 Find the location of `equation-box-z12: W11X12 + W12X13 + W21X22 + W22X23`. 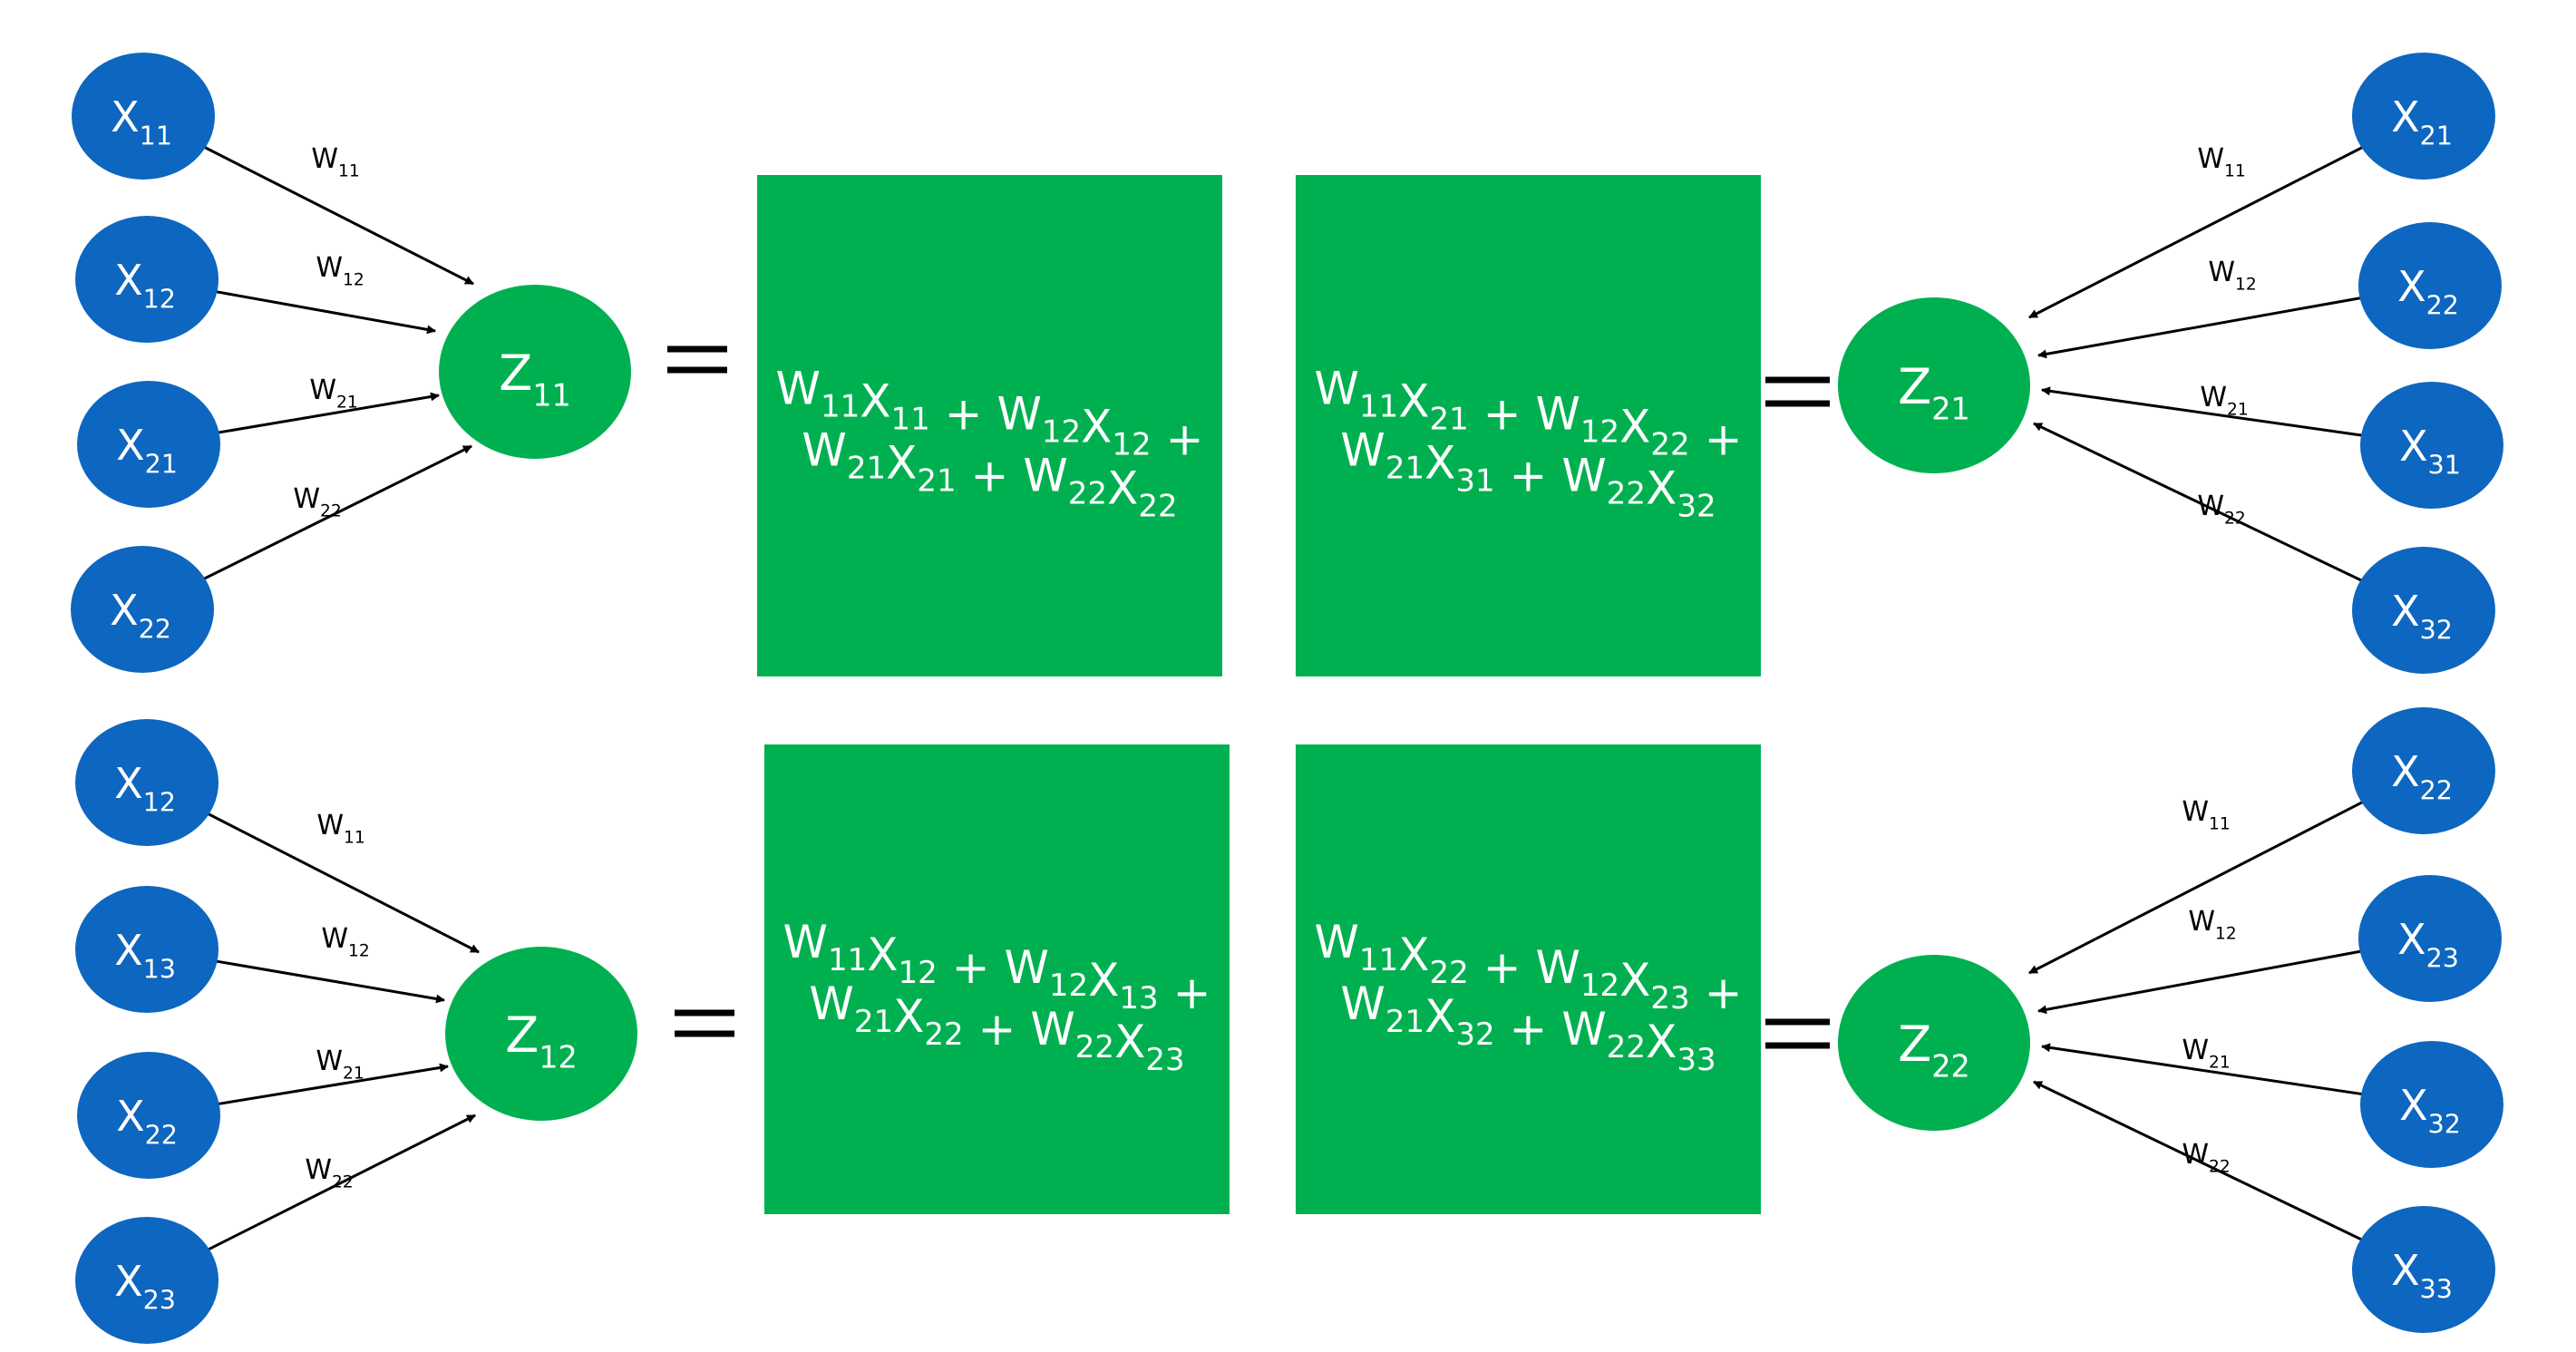

equation-box-z12: W11X12 + W12X13 + W21X22 + W22X23 is located at coordinates (997, 979).